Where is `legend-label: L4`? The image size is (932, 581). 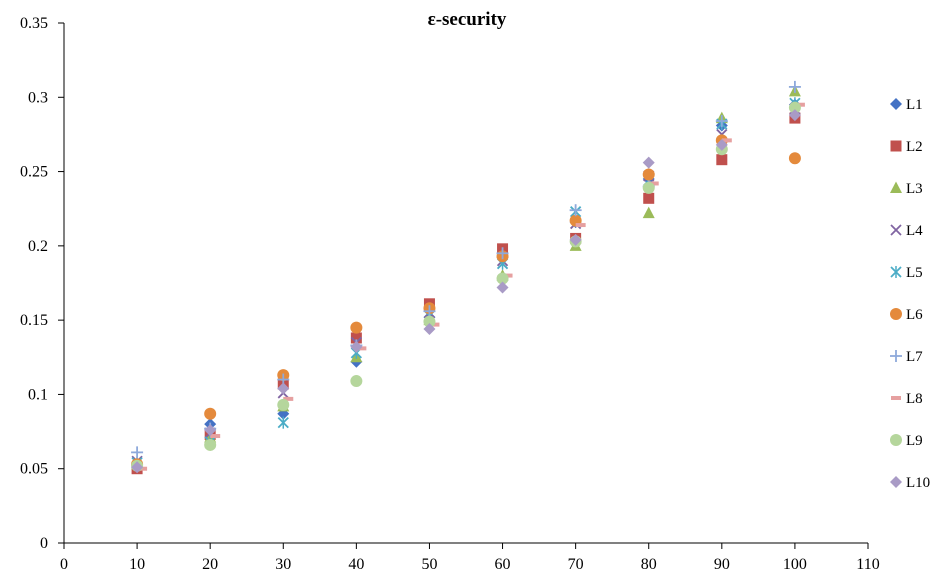 legend-label: L4 is located at coordinates (914, 231).